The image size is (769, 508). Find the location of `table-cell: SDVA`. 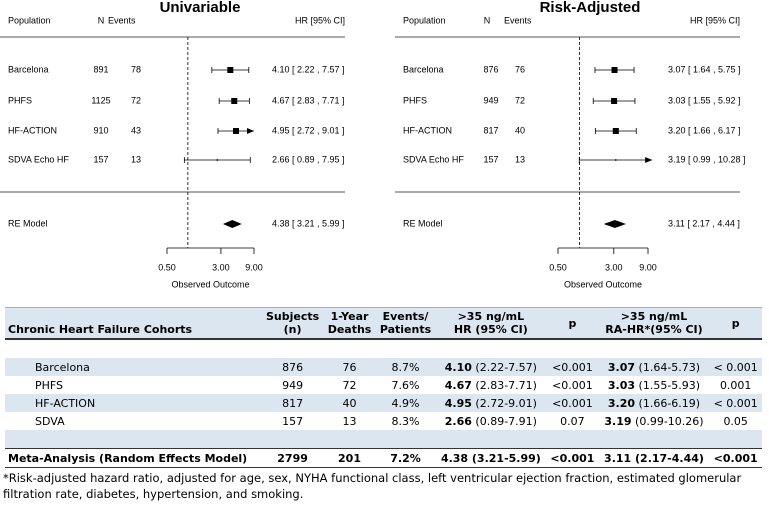

table-cell: SDVA is located at coordinates (50, 421).